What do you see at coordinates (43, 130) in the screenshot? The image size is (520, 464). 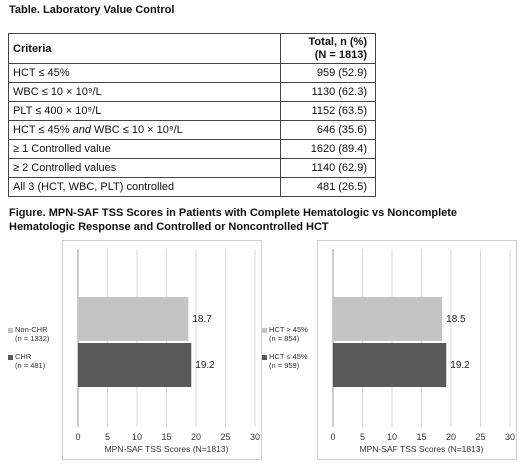 I see `criteria-part: HCT ≤ 45%` at bounding box center [43, 130].